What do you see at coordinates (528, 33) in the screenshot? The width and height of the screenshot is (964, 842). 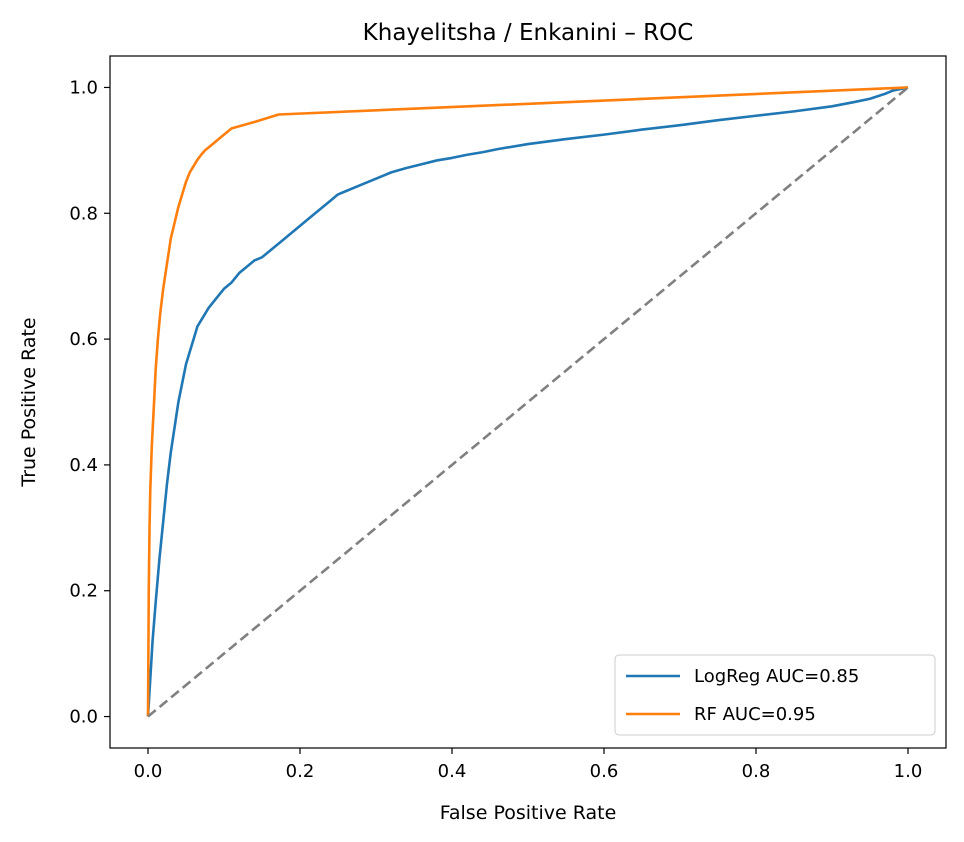 I see `chart-title: Khayelitsha / Enkanini – ROC` at bounding box center [528, 33].